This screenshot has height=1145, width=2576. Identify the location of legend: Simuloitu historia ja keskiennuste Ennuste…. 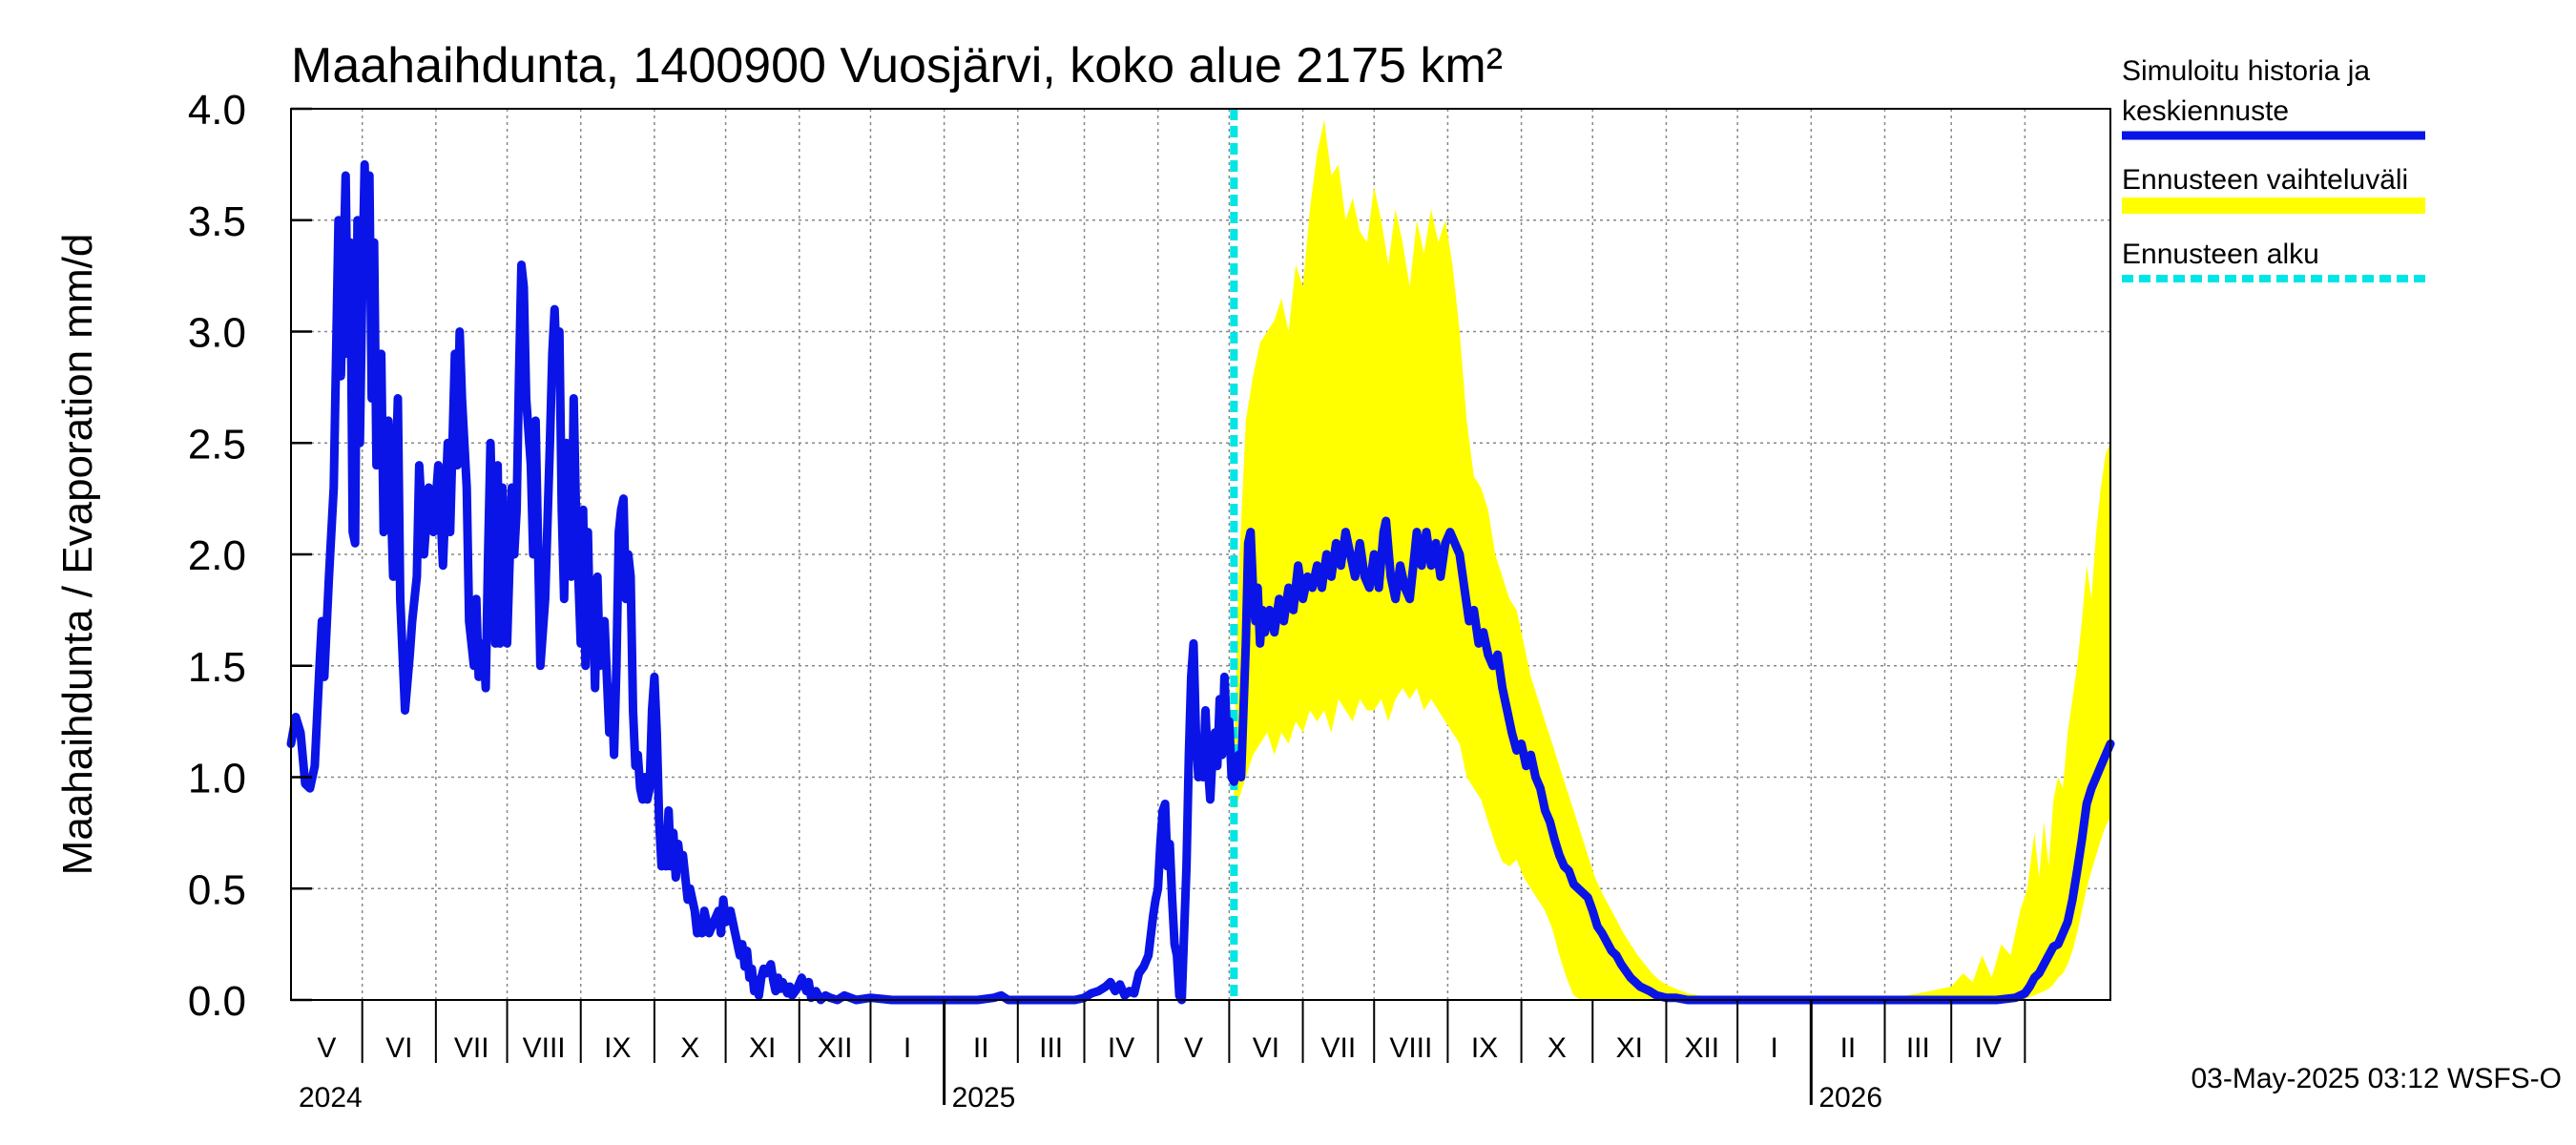
(2273, 168).